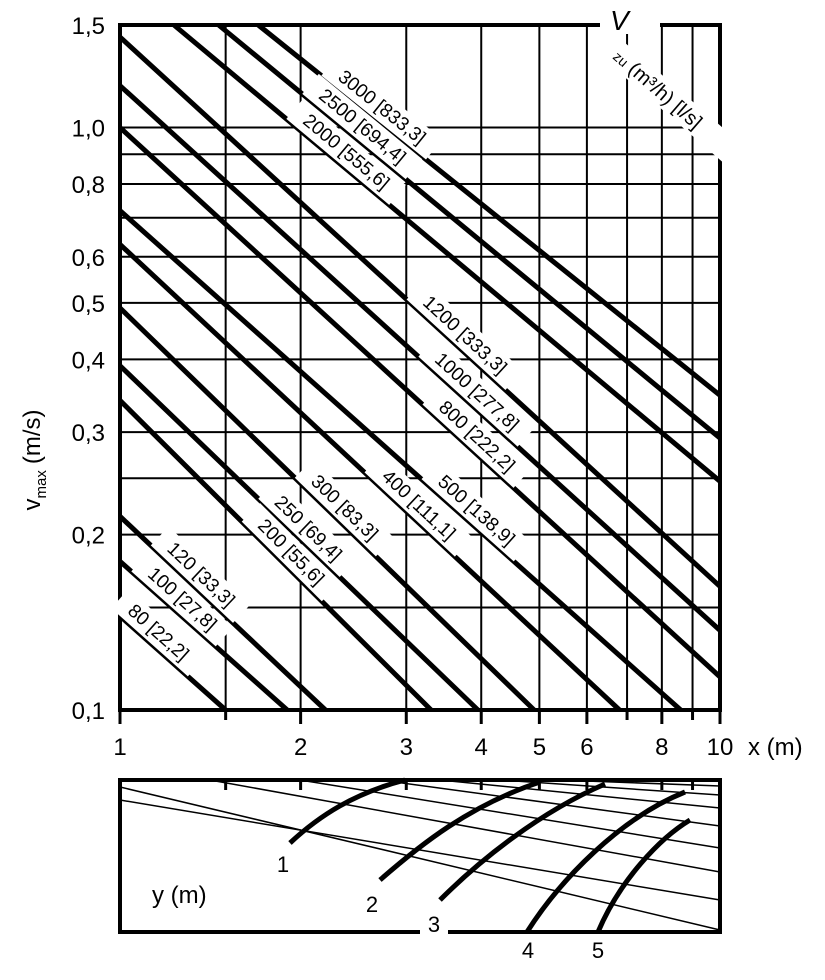 Image resolution: width=825 pixels, height=980 pixels. What do you see at coordinates (88, 304) in the screenshot?
I see `y-tick-label: 0,5` at bounding box center [88, 304].